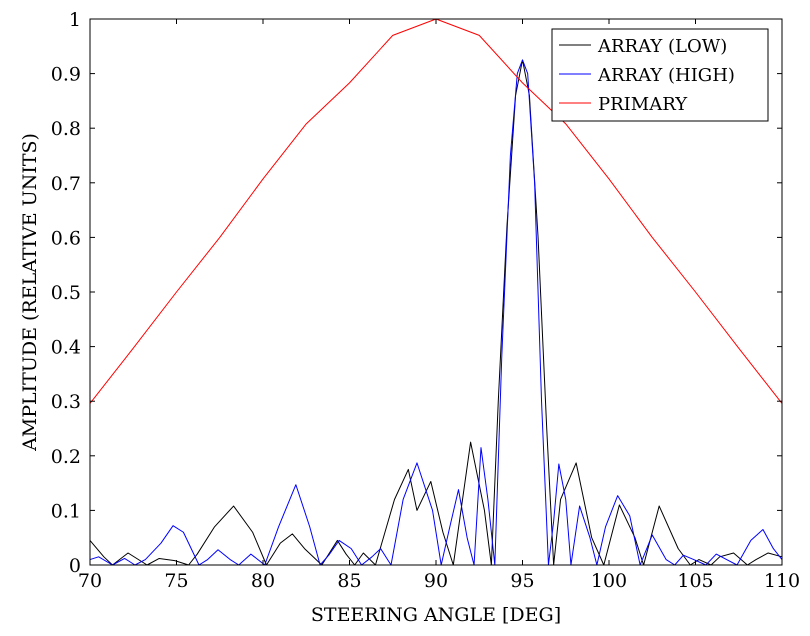 Image resolution: width=810 pixels, height=636 pixels. Describe the element at coordinates (75, 20) in the screenshot. I see `y-tick-label: 1` at that location.